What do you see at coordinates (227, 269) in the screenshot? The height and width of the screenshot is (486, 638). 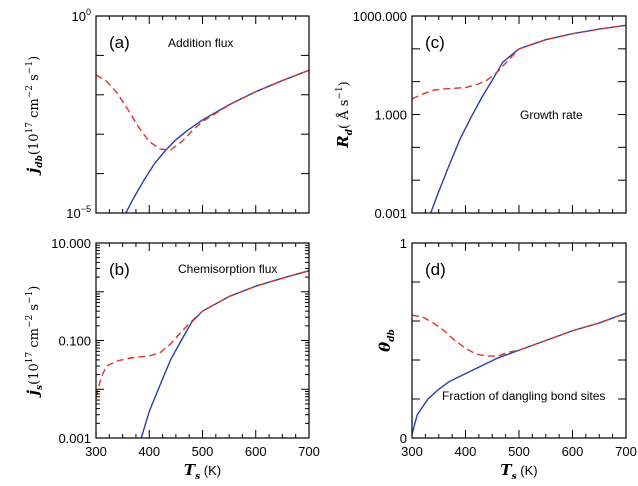 I see `panel-annotation: Chemisorption flux` at bounding box center [227, 269].